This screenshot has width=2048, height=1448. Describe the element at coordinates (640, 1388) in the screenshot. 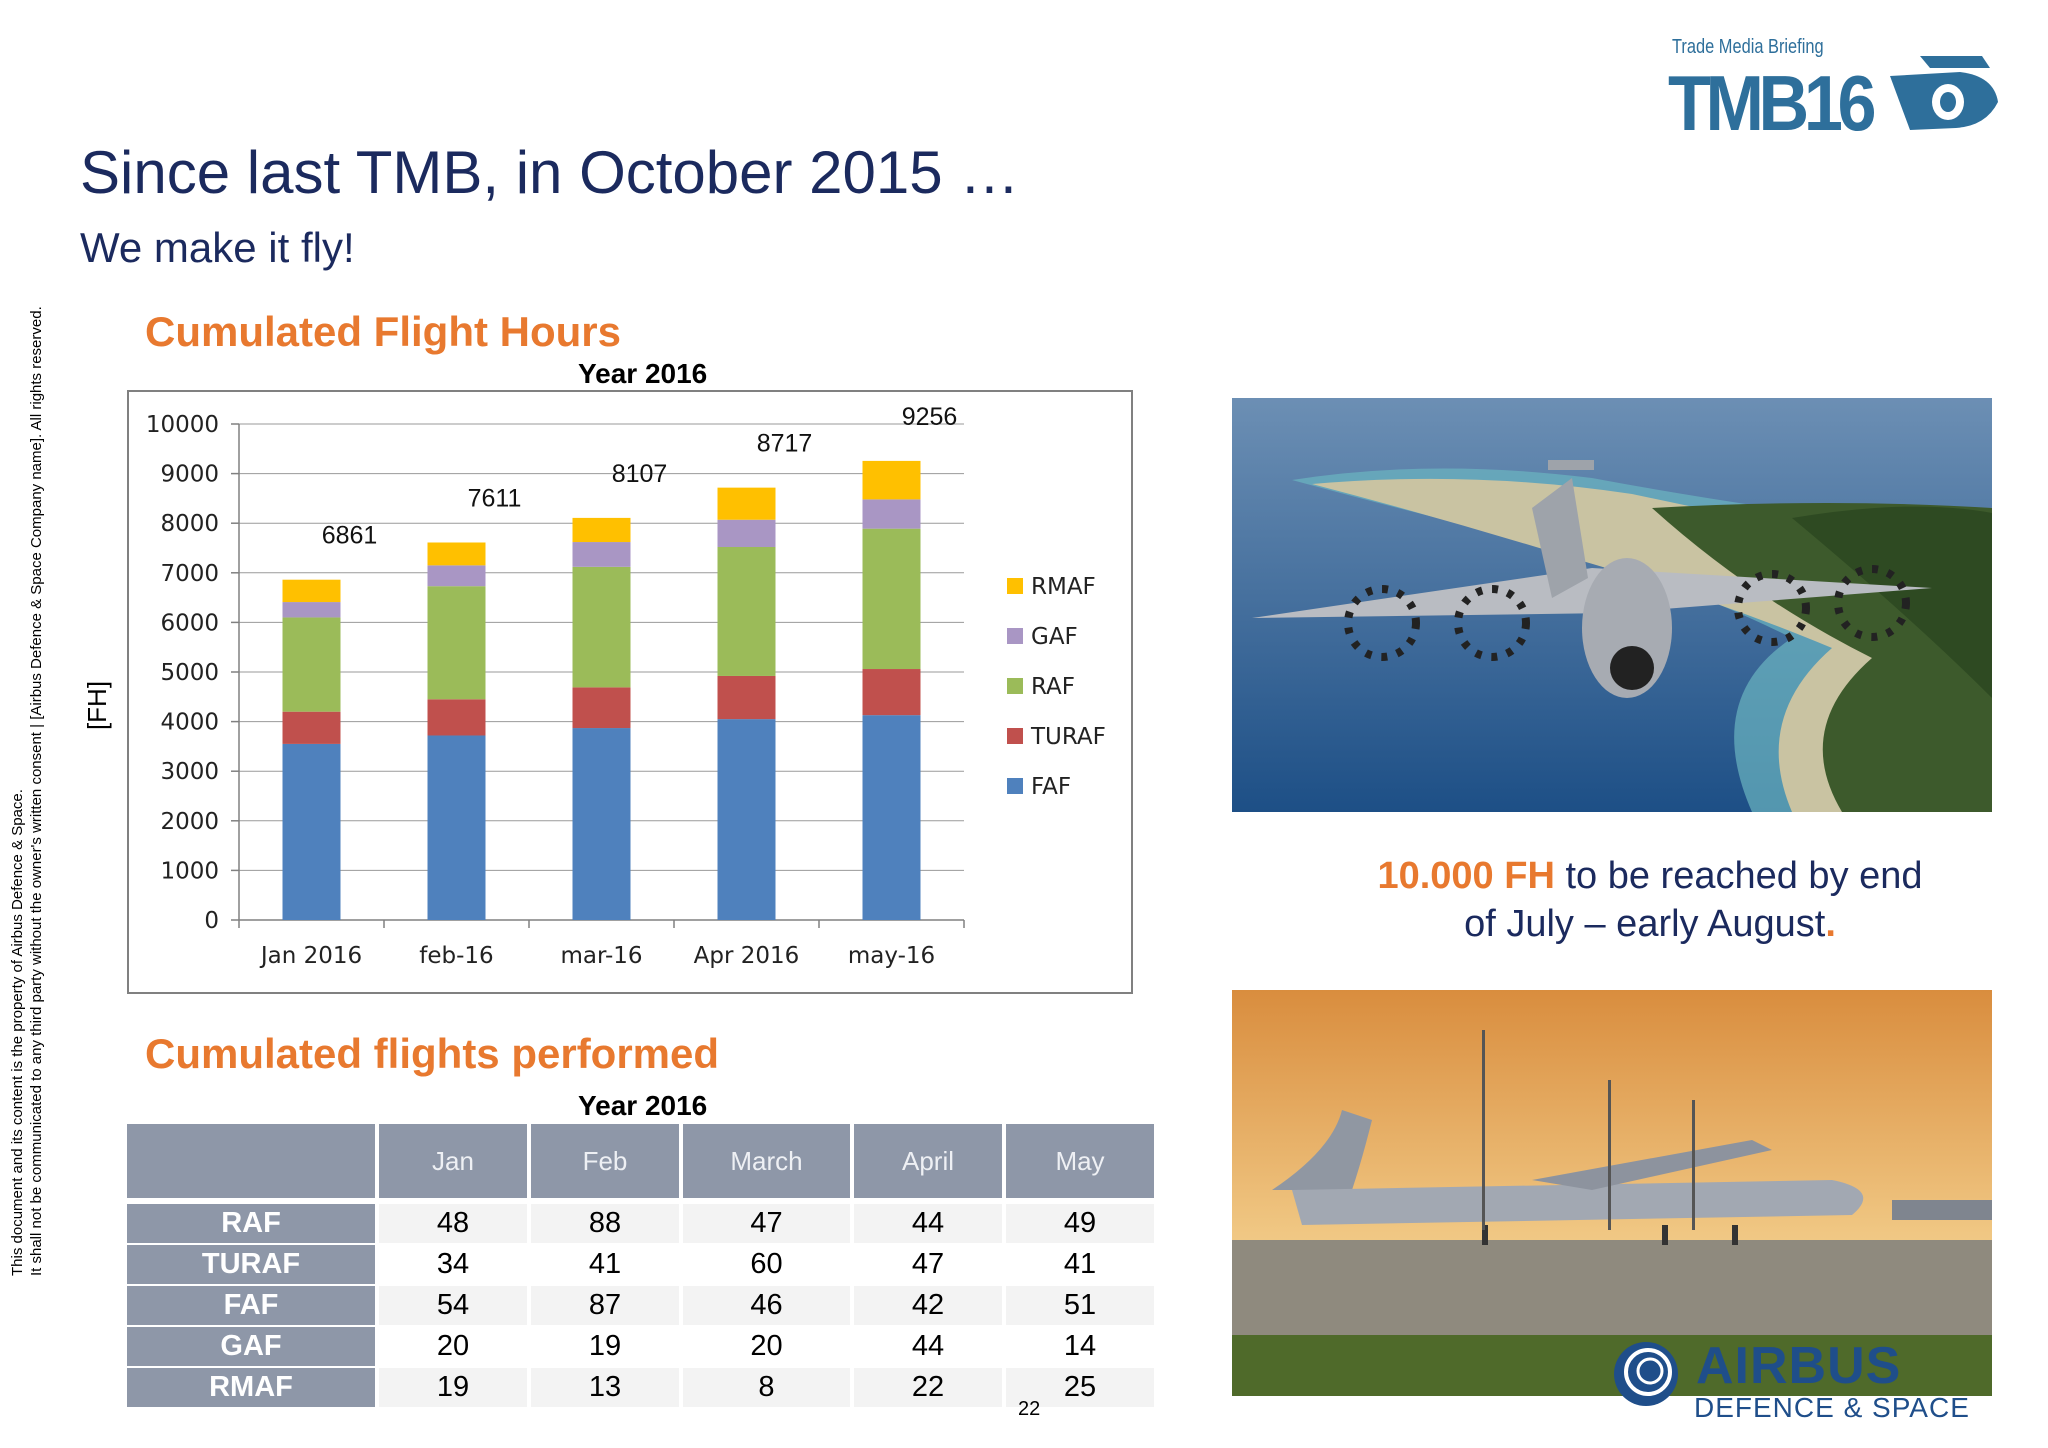

I see `table-row: RMAF 19 13 8 22 25` at that location.